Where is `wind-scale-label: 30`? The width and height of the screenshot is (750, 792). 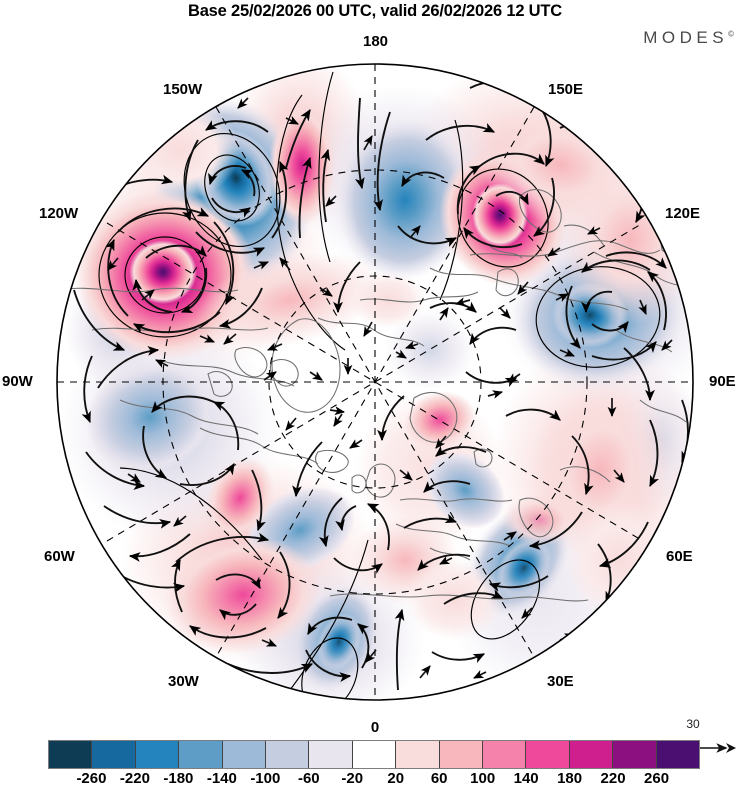 wind-scale-label: 30 is located at coordinates (693, 724).